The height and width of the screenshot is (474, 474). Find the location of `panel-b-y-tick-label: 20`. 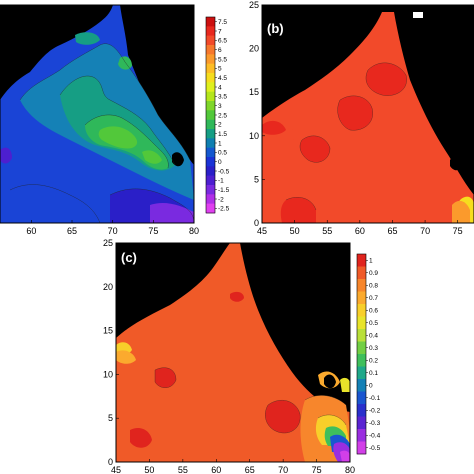

panel-b-y-tick-label: 20 is located at coordinates (254, 49).